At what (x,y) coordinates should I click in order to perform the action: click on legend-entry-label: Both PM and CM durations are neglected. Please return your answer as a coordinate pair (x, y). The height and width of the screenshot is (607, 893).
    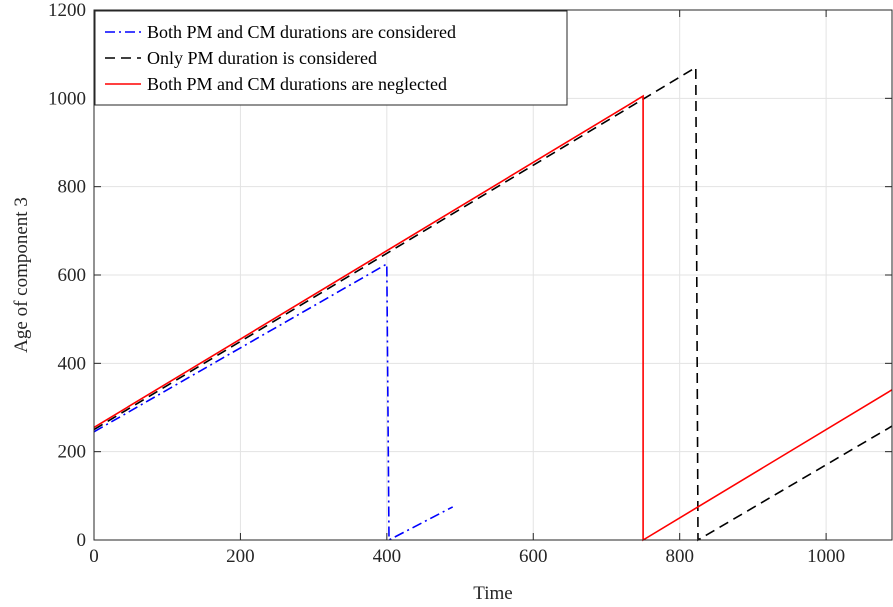
    Looking at the image, I should click on (297, 84).